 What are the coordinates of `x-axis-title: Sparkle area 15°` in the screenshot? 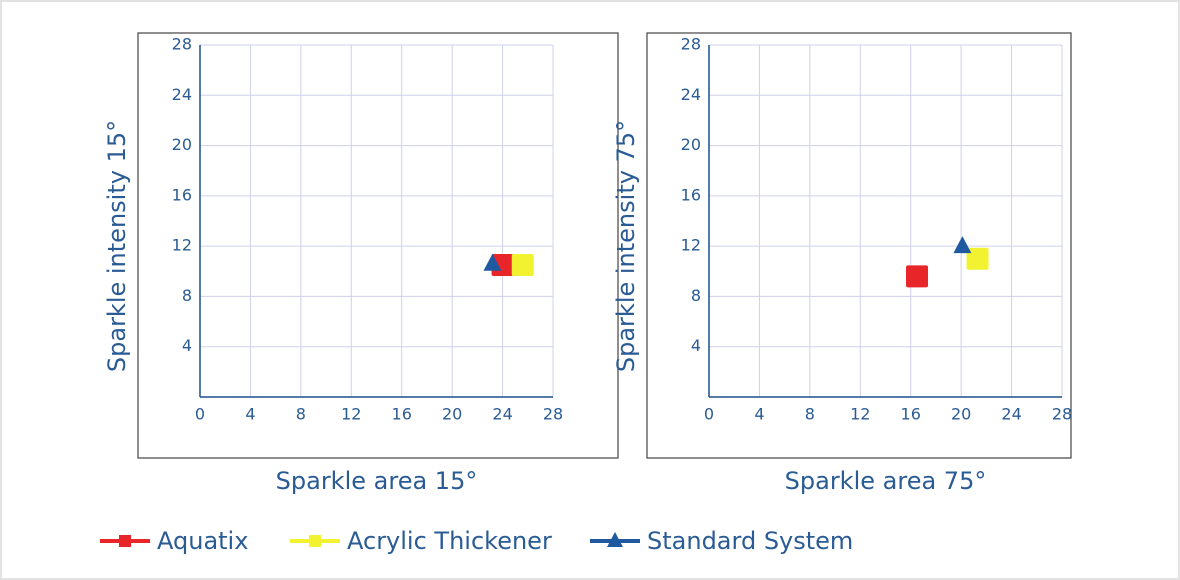 It's located at (377, 481).